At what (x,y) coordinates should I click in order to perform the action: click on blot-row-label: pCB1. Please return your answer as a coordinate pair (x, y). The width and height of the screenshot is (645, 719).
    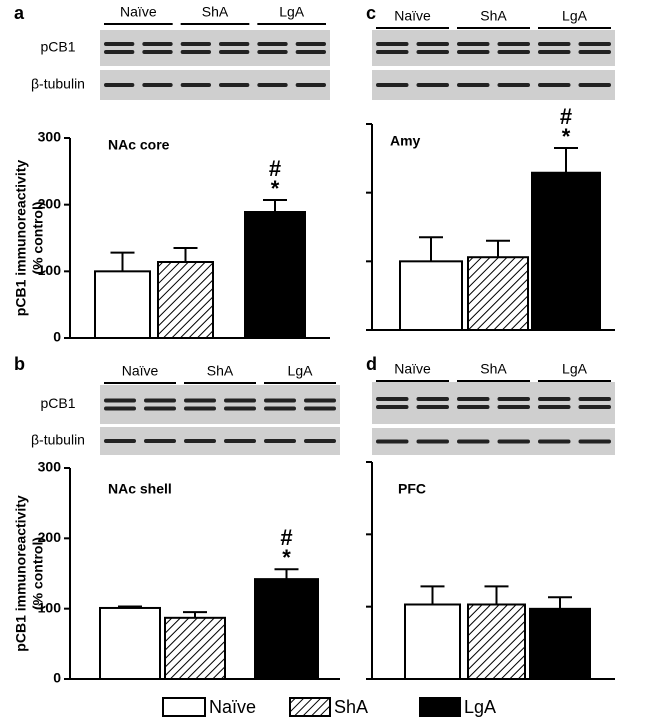
    Looking at the image, I should click on (57, 47).